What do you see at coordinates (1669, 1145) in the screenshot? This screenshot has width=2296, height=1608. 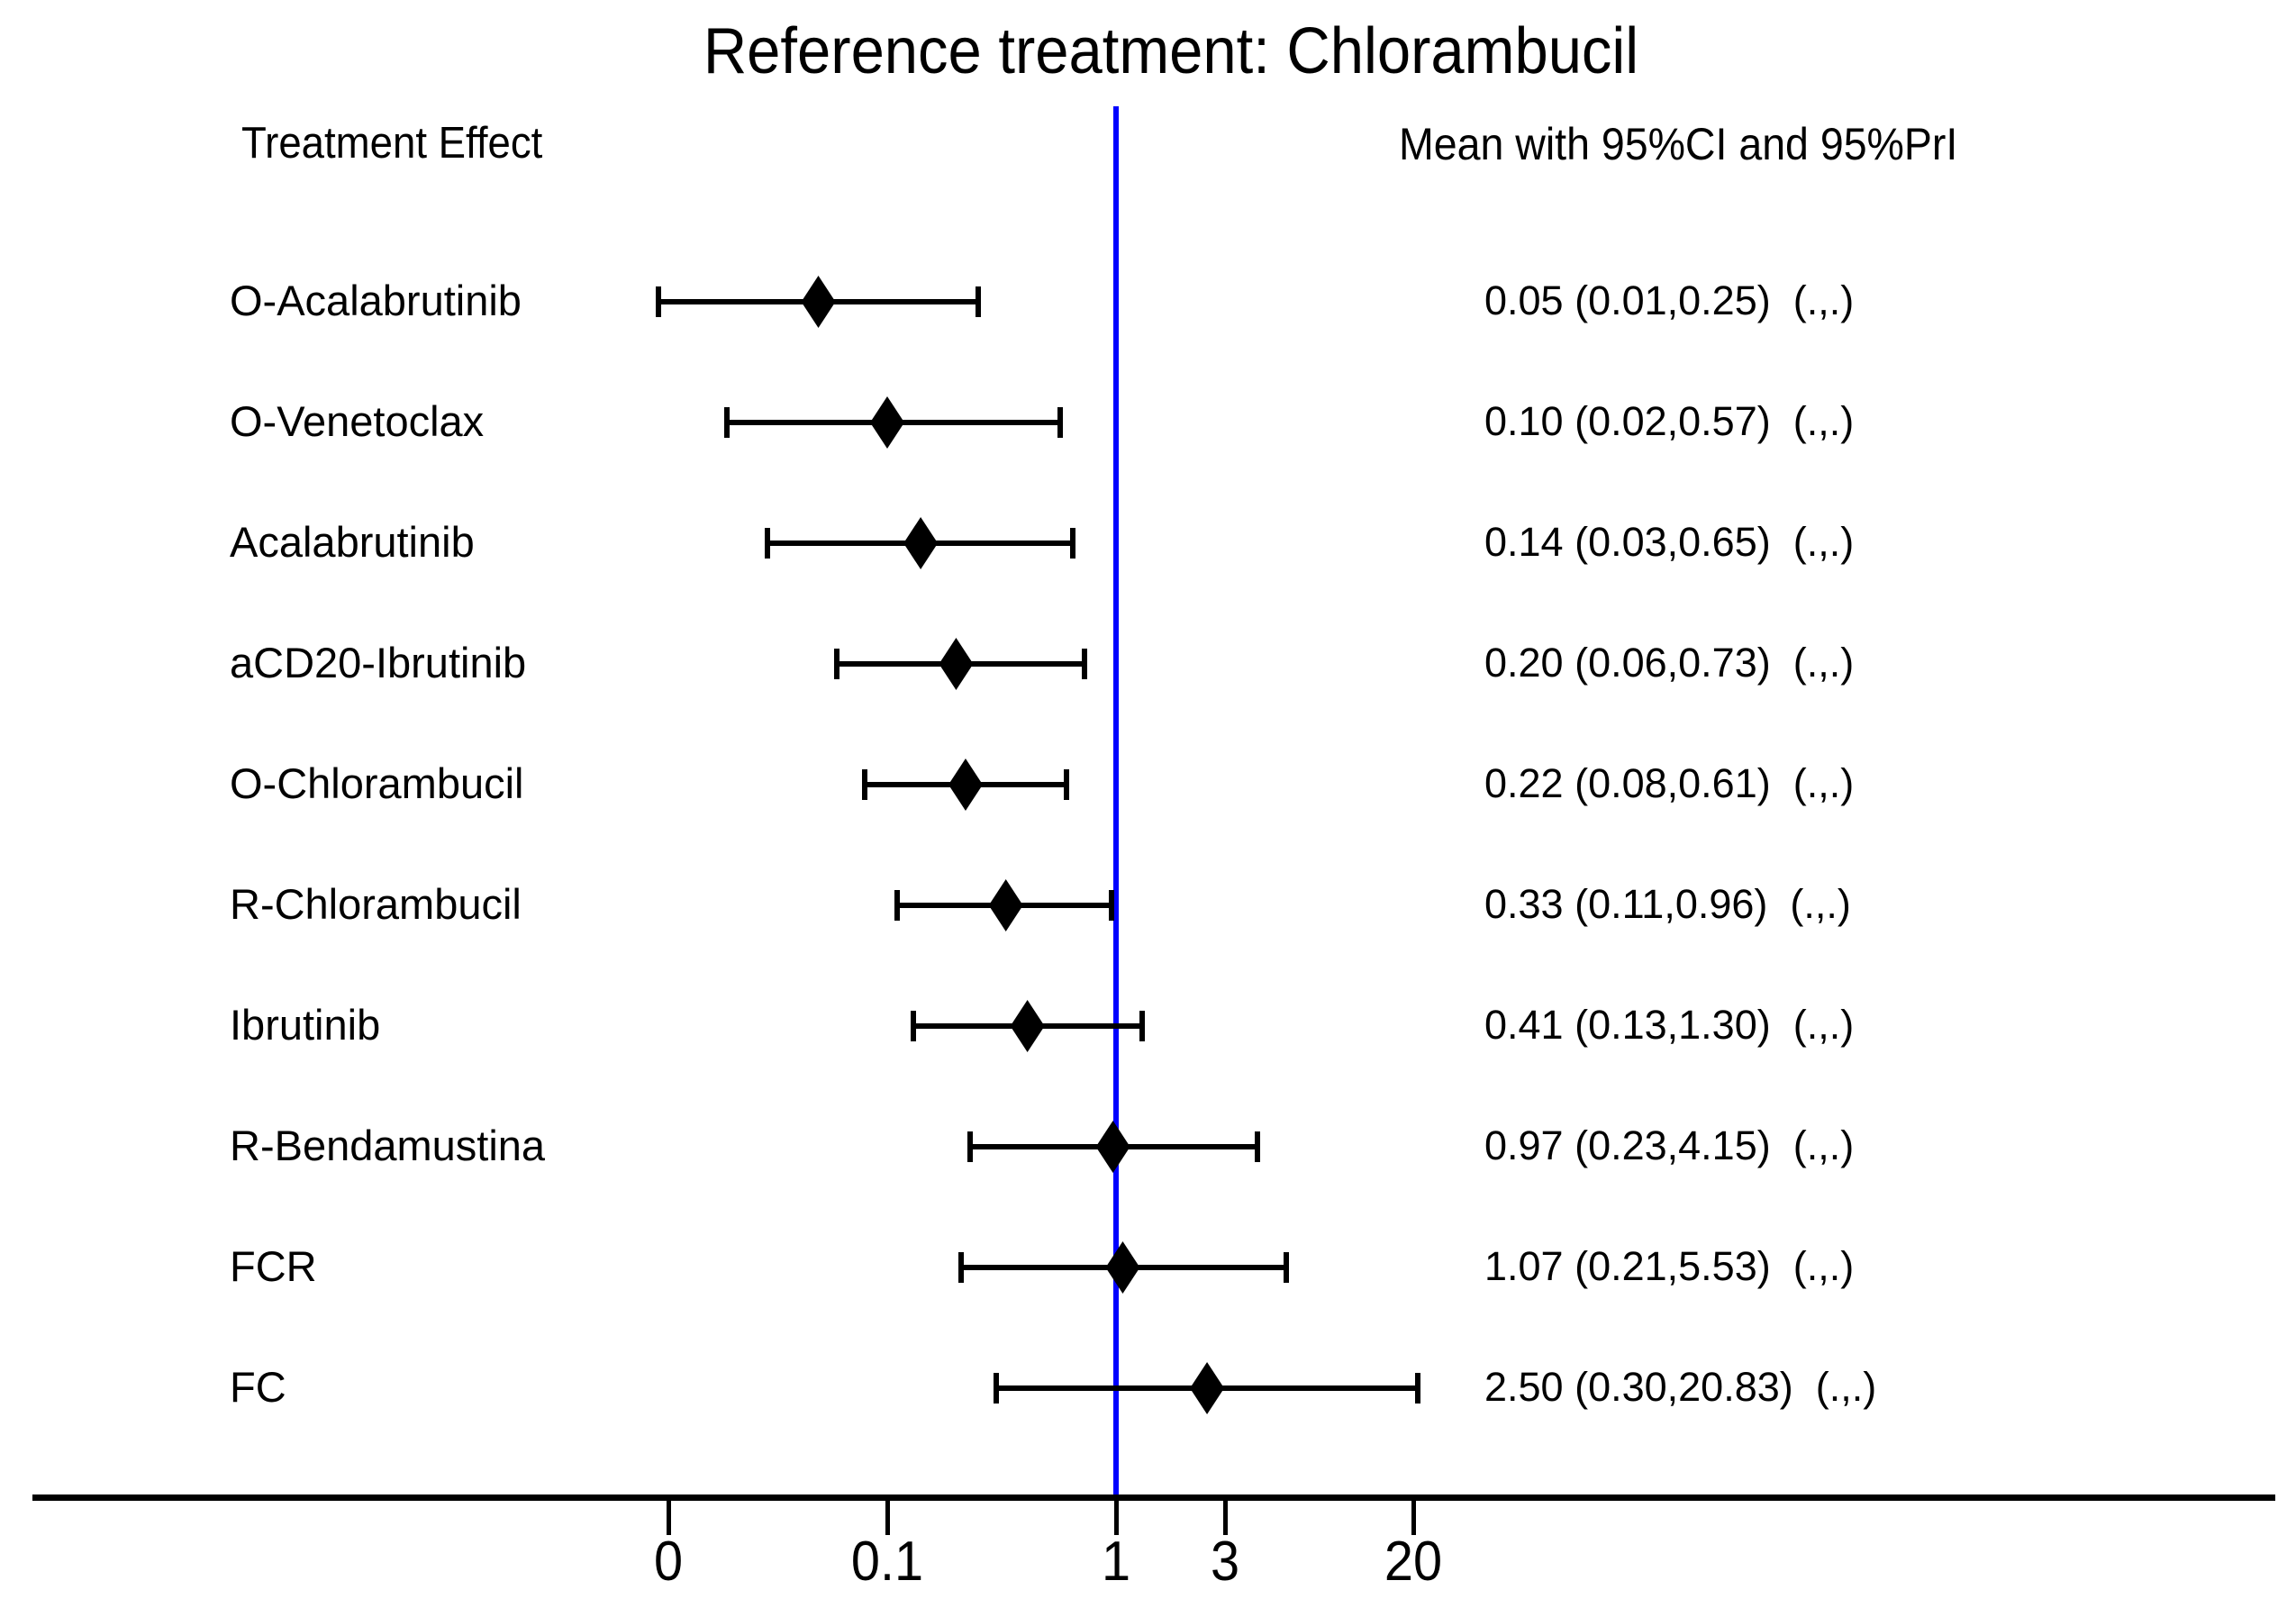 I see `estimate-text: 0.97 (0.23,4.15) (.,.)` at bounding box center [1669, 1145].